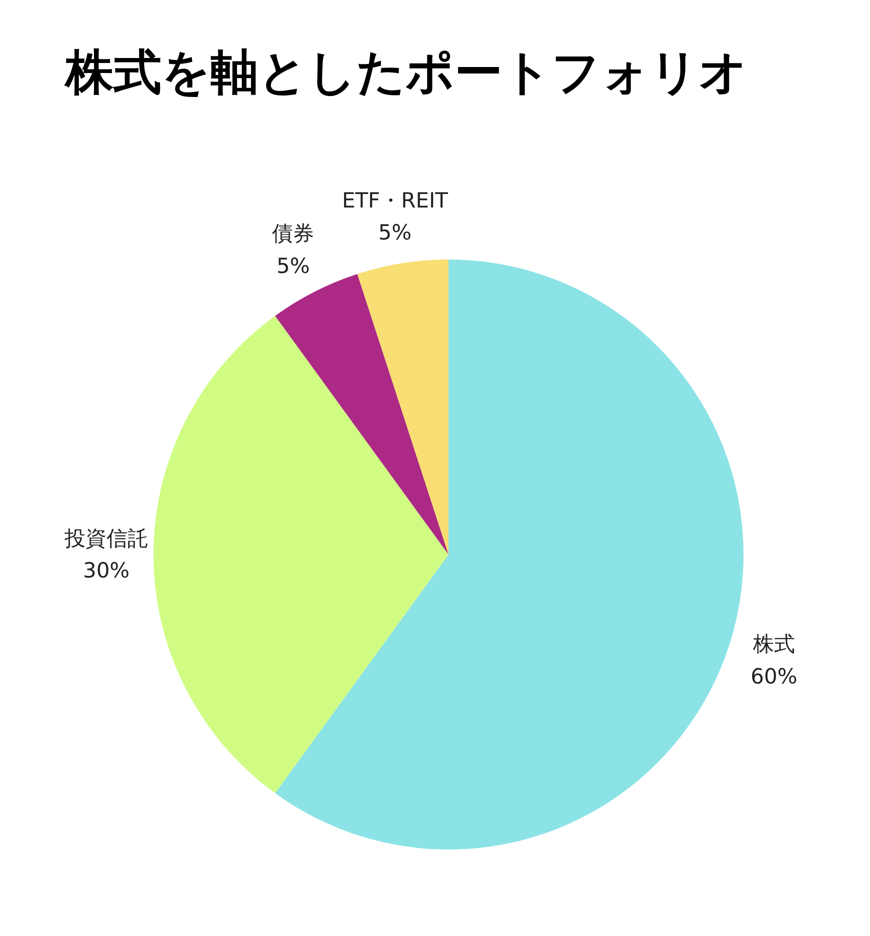 The height and width of the screenshot is (936, 870). Describe the element at coordinates (105, 538) in the screenshot. I see `slice-label: 投資信託` at that location.